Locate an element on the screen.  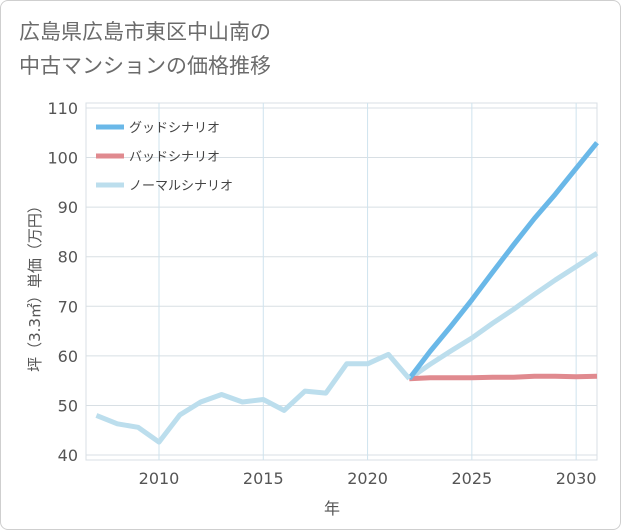
series-line-bad is located at coordinates (503, 377).